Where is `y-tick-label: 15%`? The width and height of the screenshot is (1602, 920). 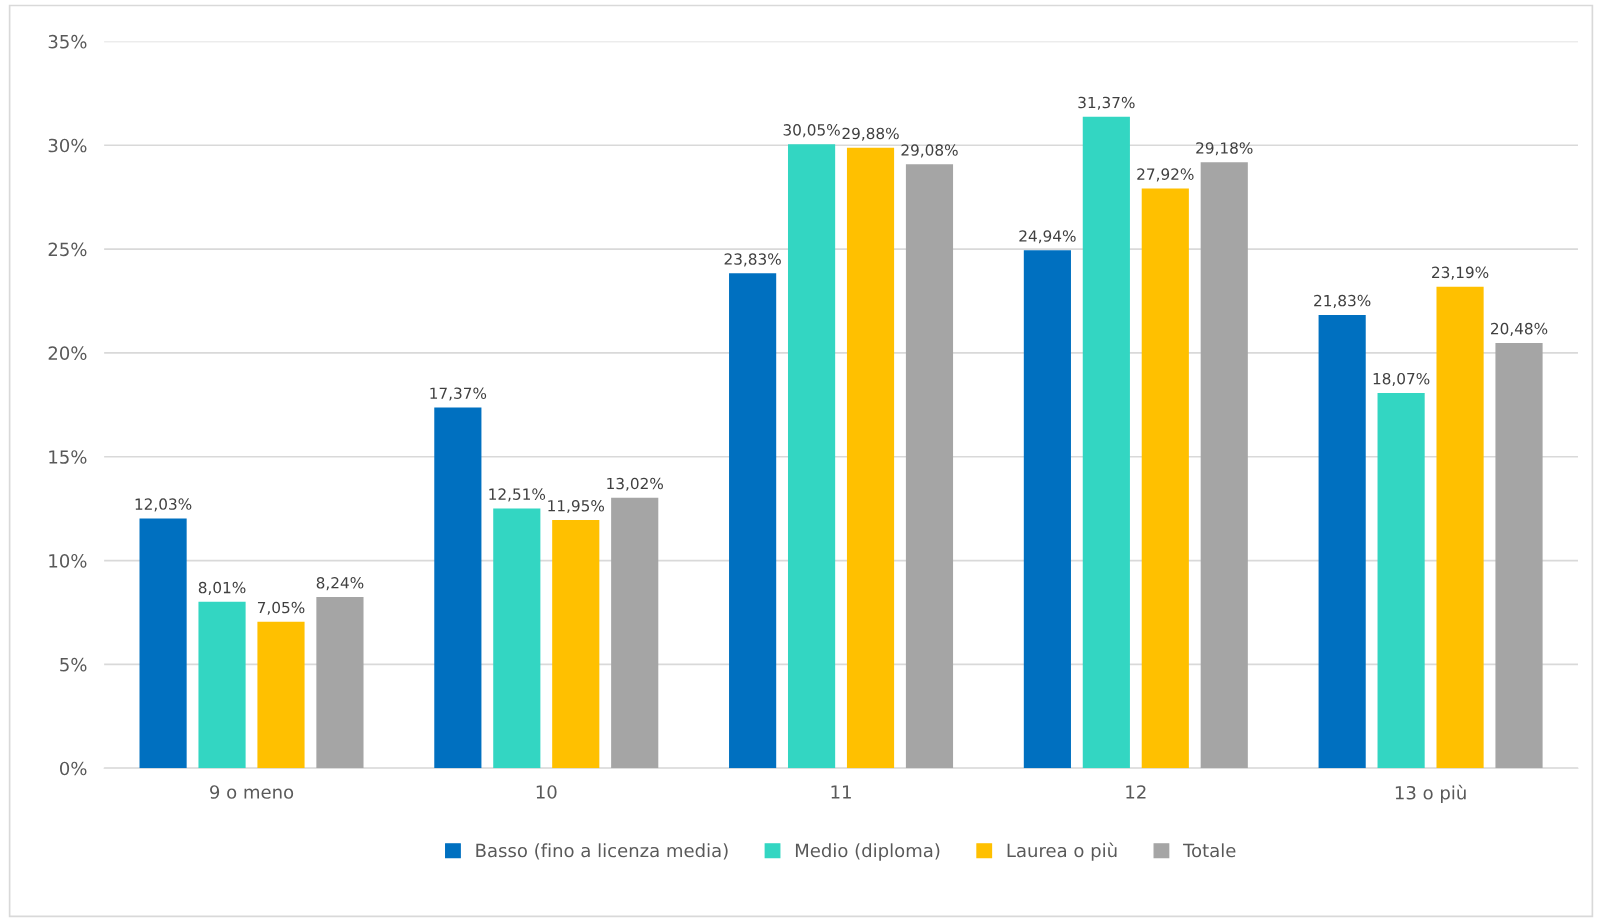 y-tick-label: 15% is located at coordinates (68, 457).